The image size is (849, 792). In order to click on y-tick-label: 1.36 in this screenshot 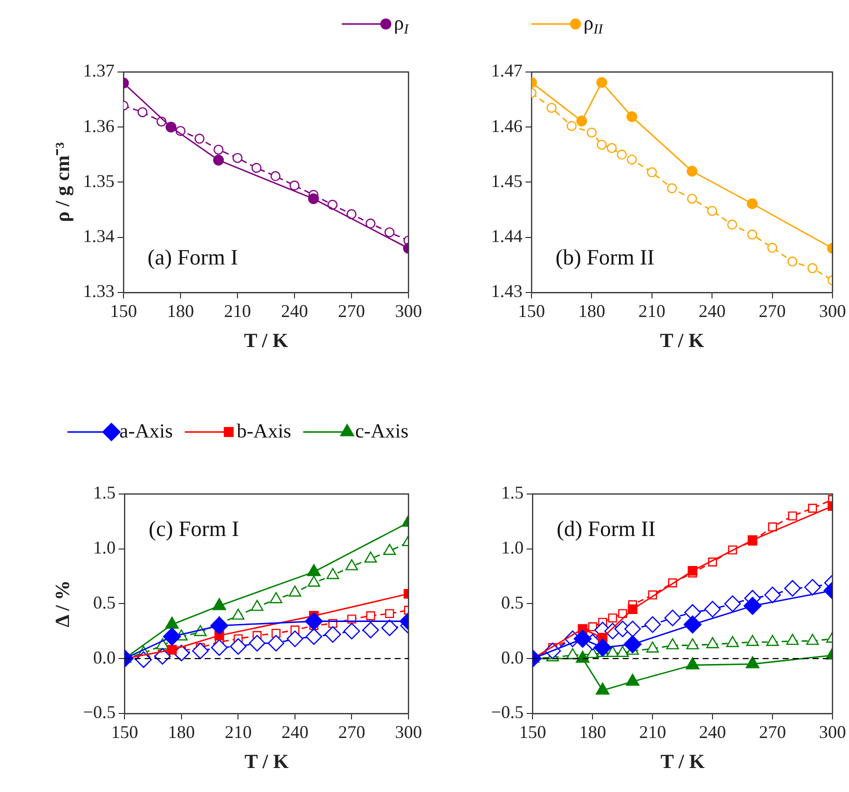, I will do `click(98, 126)`.